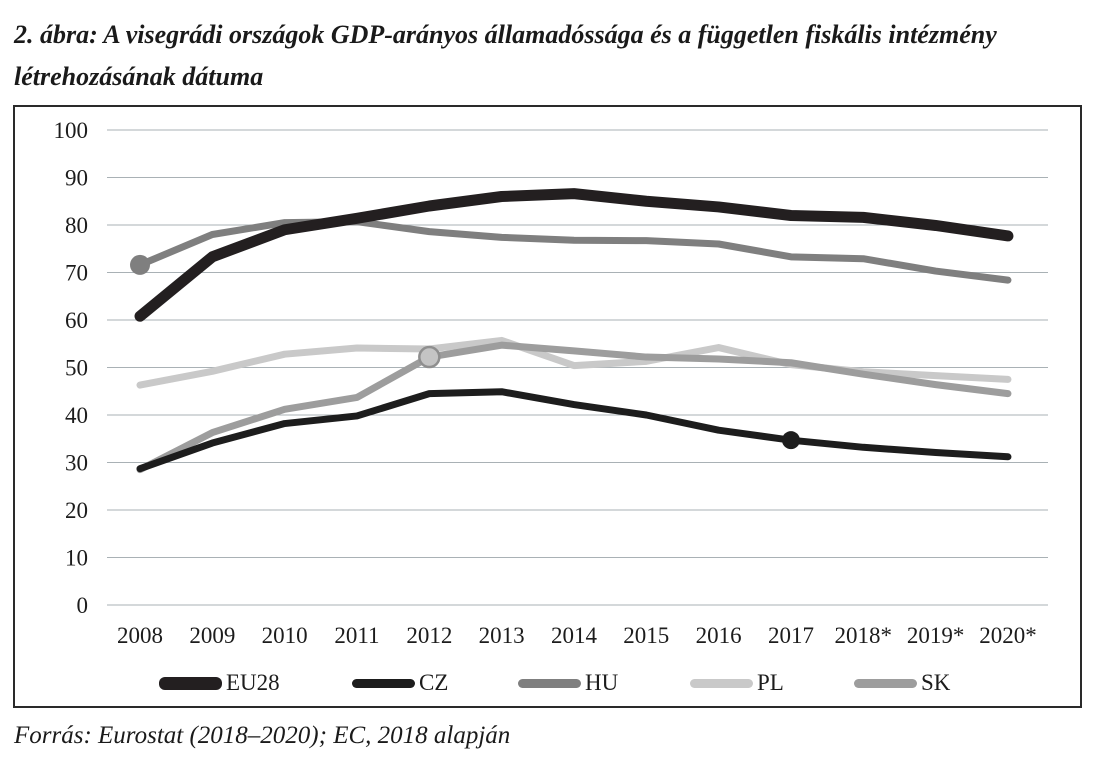  Describe the element at coordinates (936, 682) in the screenshot. I see `legend-label-SK: SK` at that location.